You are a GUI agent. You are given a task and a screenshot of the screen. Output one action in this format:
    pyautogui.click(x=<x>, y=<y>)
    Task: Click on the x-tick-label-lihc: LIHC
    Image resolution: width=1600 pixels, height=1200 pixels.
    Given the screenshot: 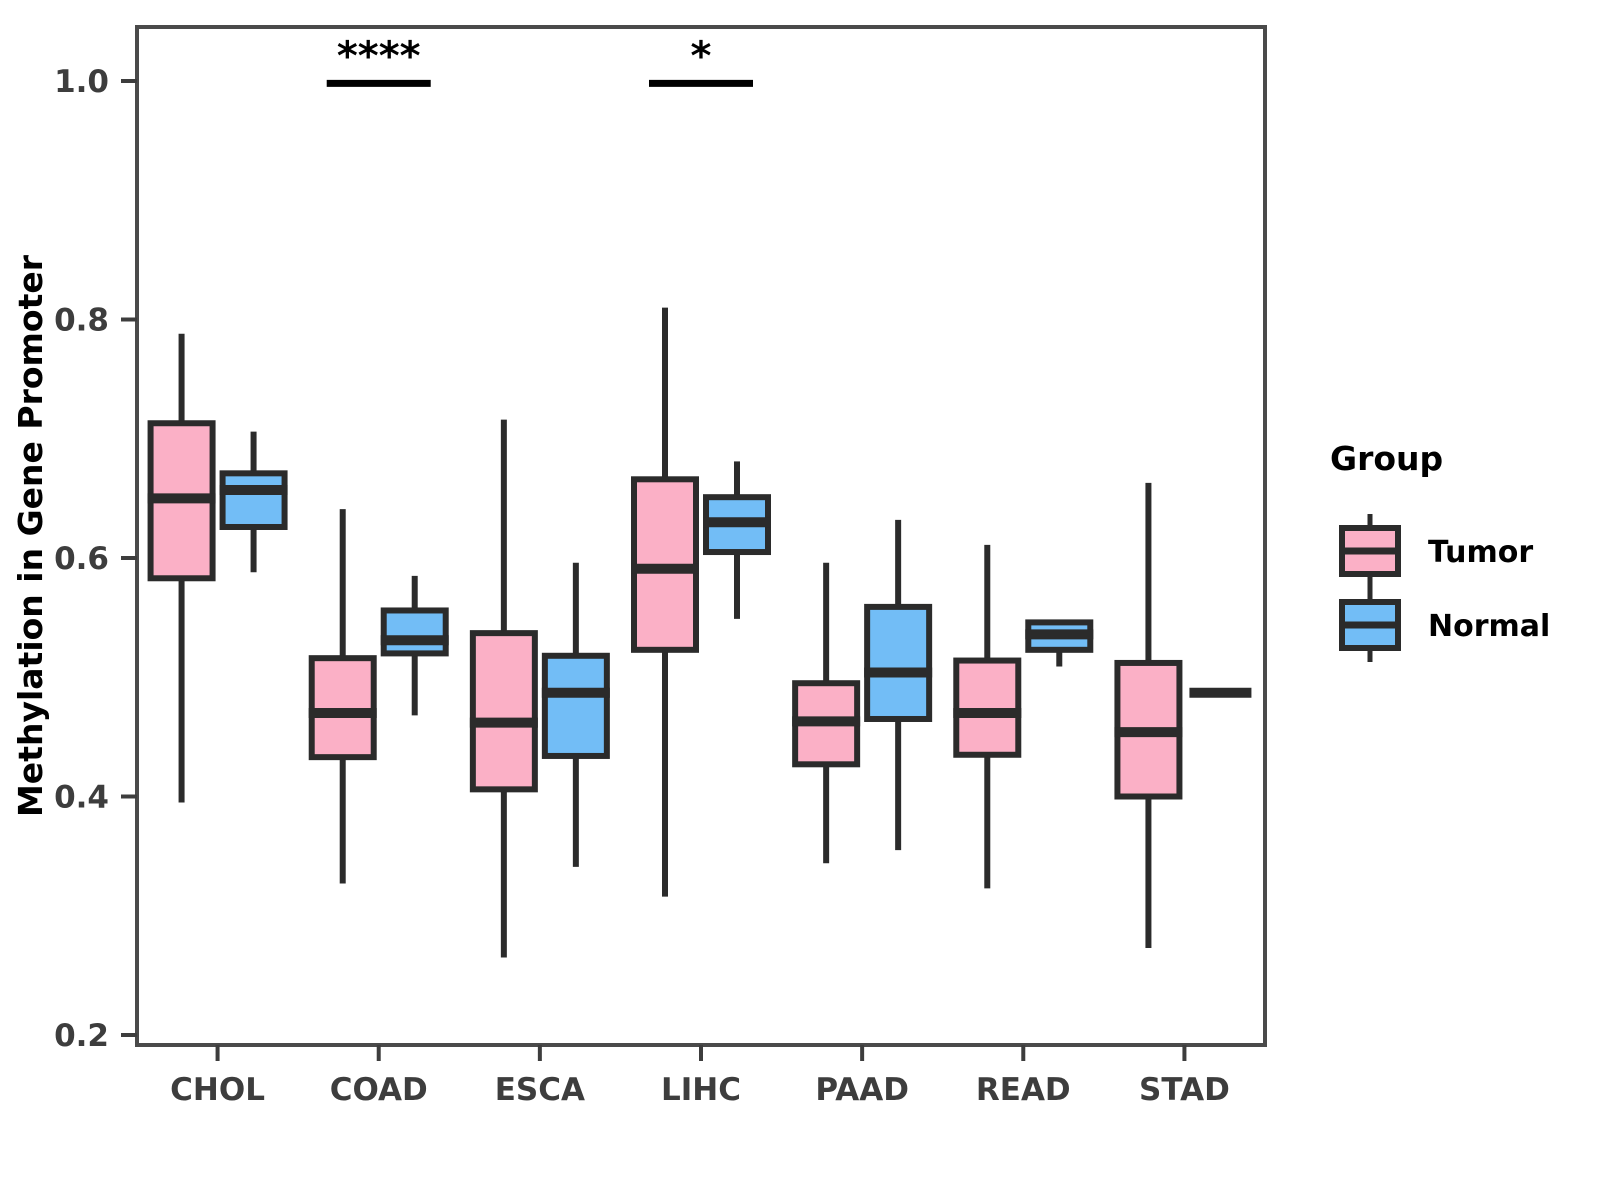 What is the action you would take?
    pyautogui.click(x=701, y=1090)
    